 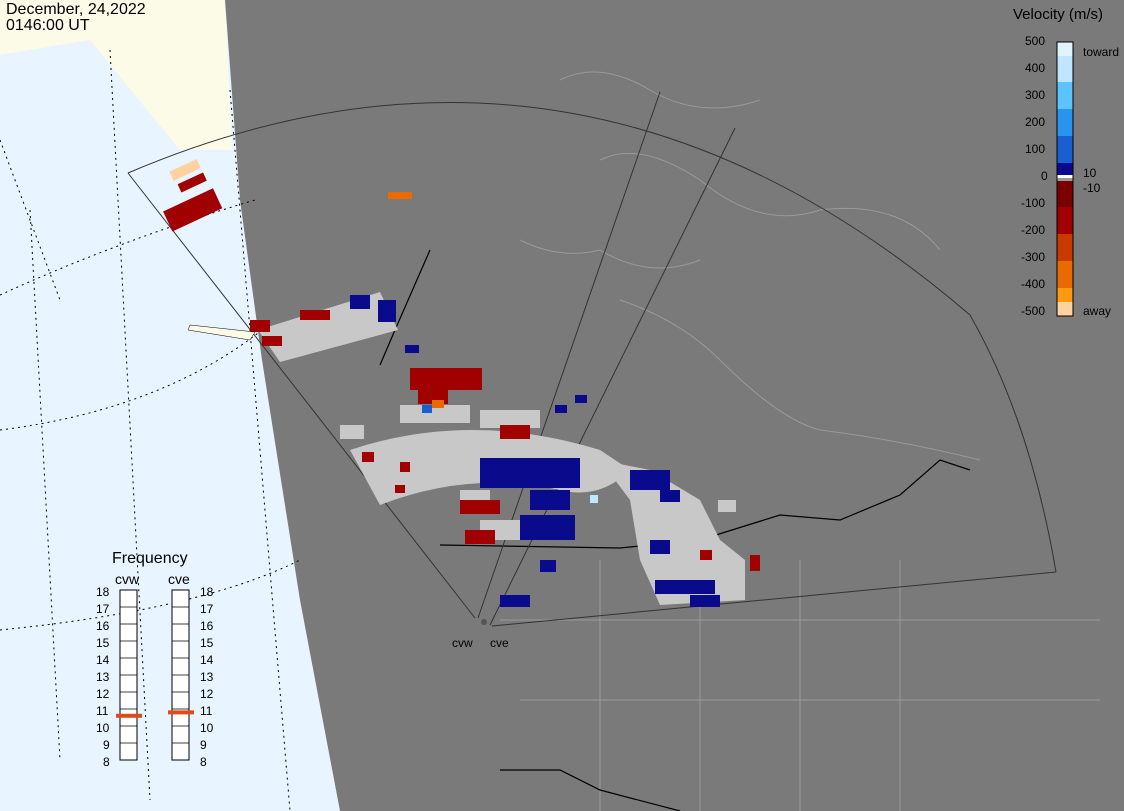 I want to click on freq-right-13: 13, so click(x=207, y=677).